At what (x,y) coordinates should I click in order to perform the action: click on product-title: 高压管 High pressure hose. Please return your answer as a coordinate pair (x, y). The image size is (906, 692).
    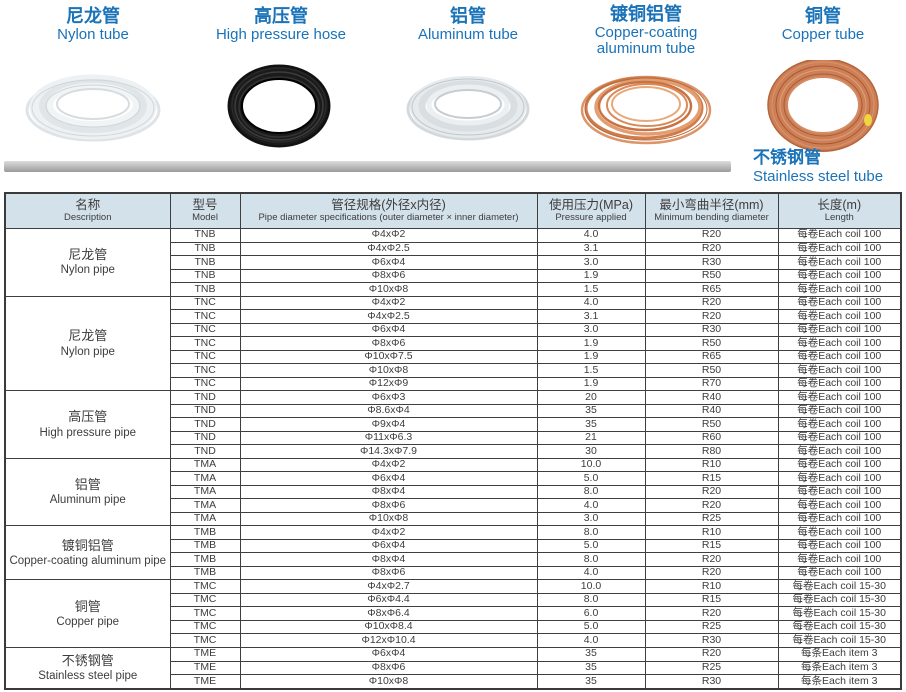
    Looking at the image, I should click on (281, 32).